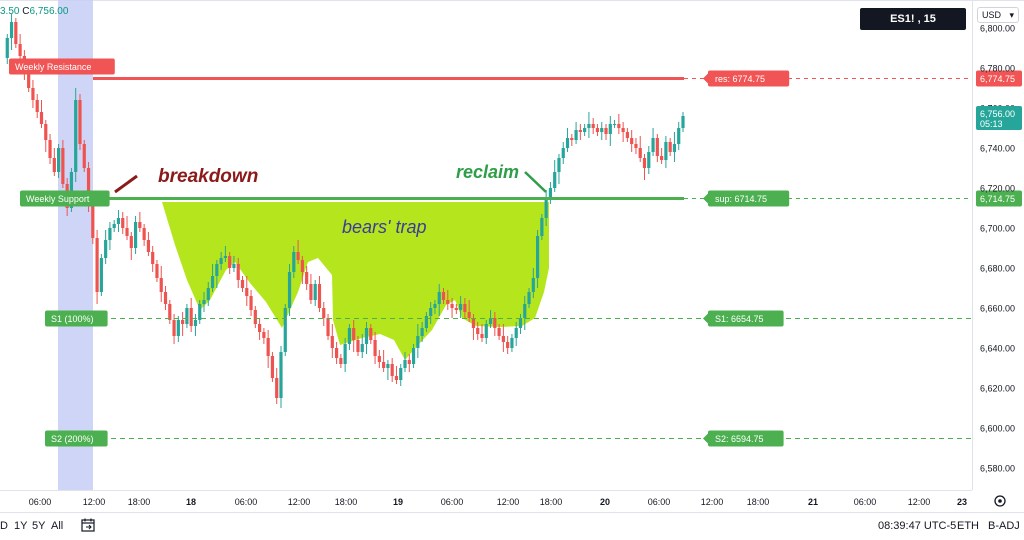  Describe the element at coordinates (1004, 526) in the screenshot. I see `adjust-toggle: B-ADJ` at that location.